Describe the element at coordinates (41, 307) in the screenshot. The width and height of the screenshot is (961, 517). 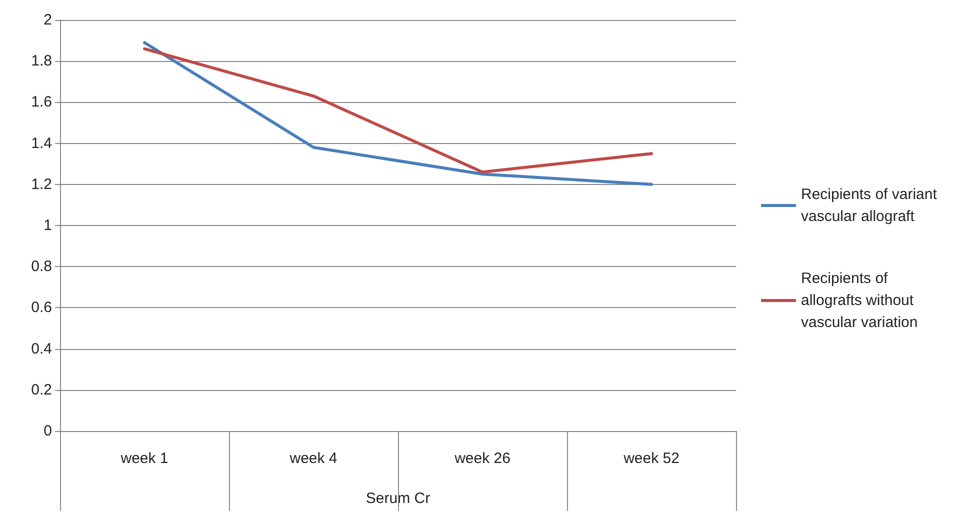
I see `y-tick-label: 0.6` at that location.